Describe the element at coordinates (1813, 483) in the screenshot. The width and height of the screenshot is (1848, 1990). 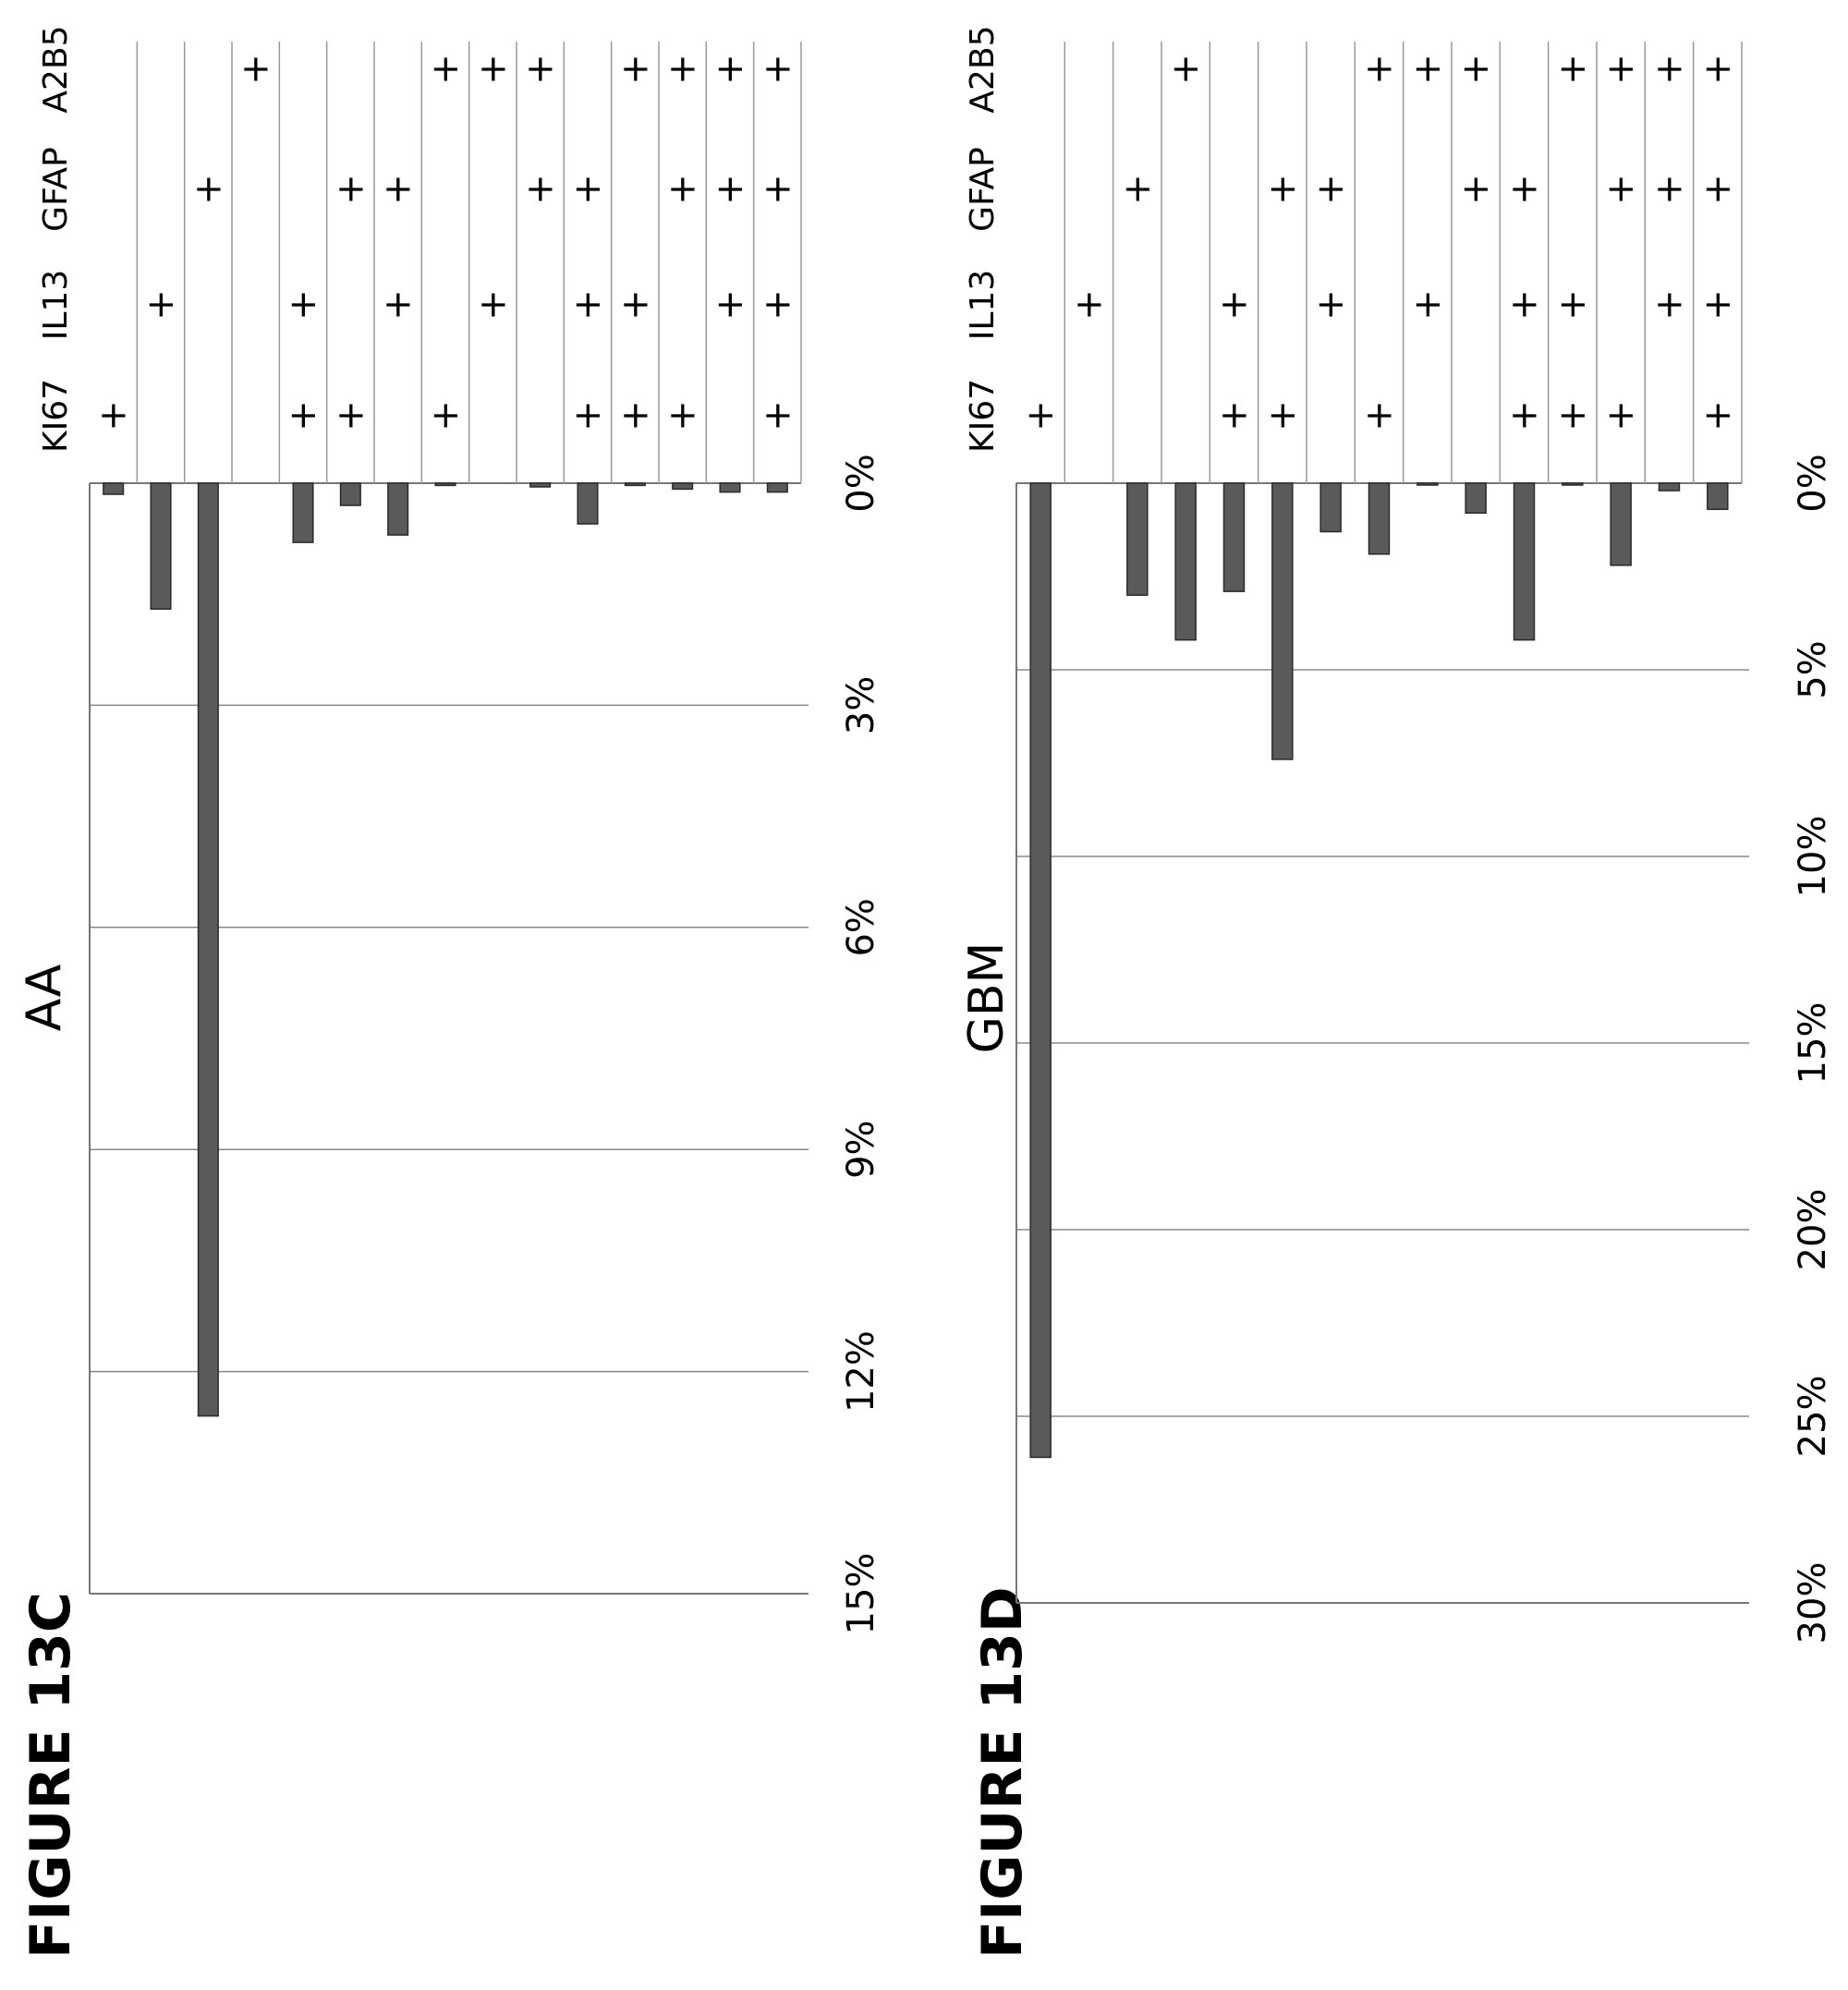
I see `axis-tick-label: 0%` at that location.